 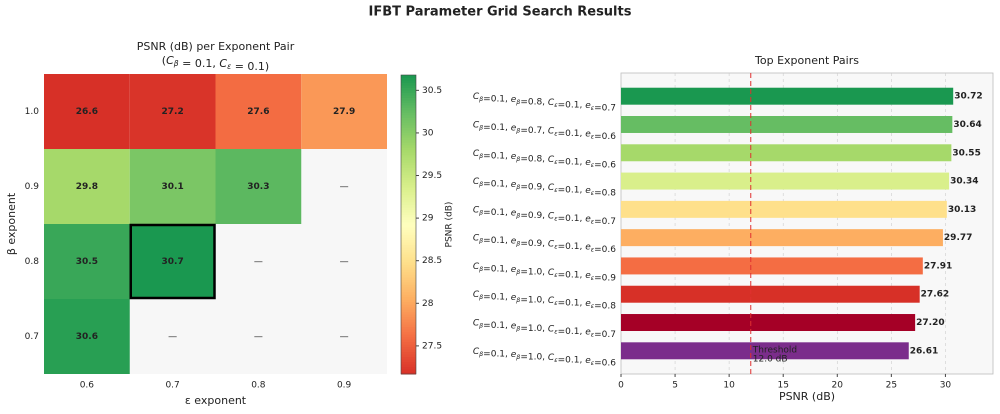 I want to click on y-tick-label: Cβ=0.1, eβ=1.0, Cε=0.1, eε=0.6, so click(x=544, y=357).